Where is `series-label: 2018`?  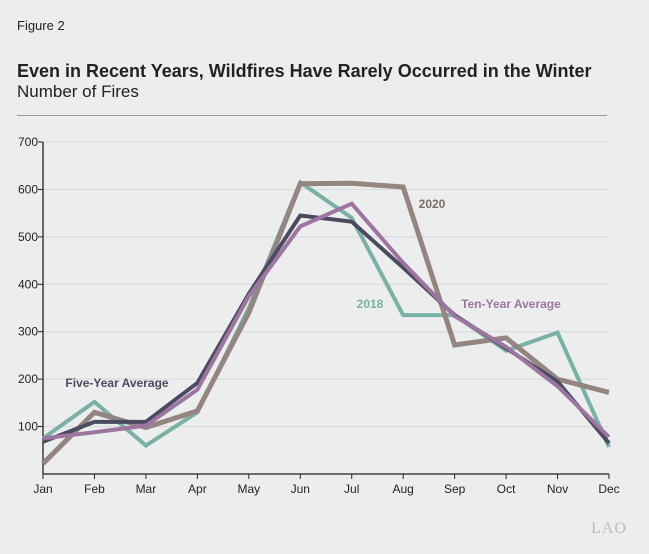
series-label: 2018 is located at coordinates (370, 304).